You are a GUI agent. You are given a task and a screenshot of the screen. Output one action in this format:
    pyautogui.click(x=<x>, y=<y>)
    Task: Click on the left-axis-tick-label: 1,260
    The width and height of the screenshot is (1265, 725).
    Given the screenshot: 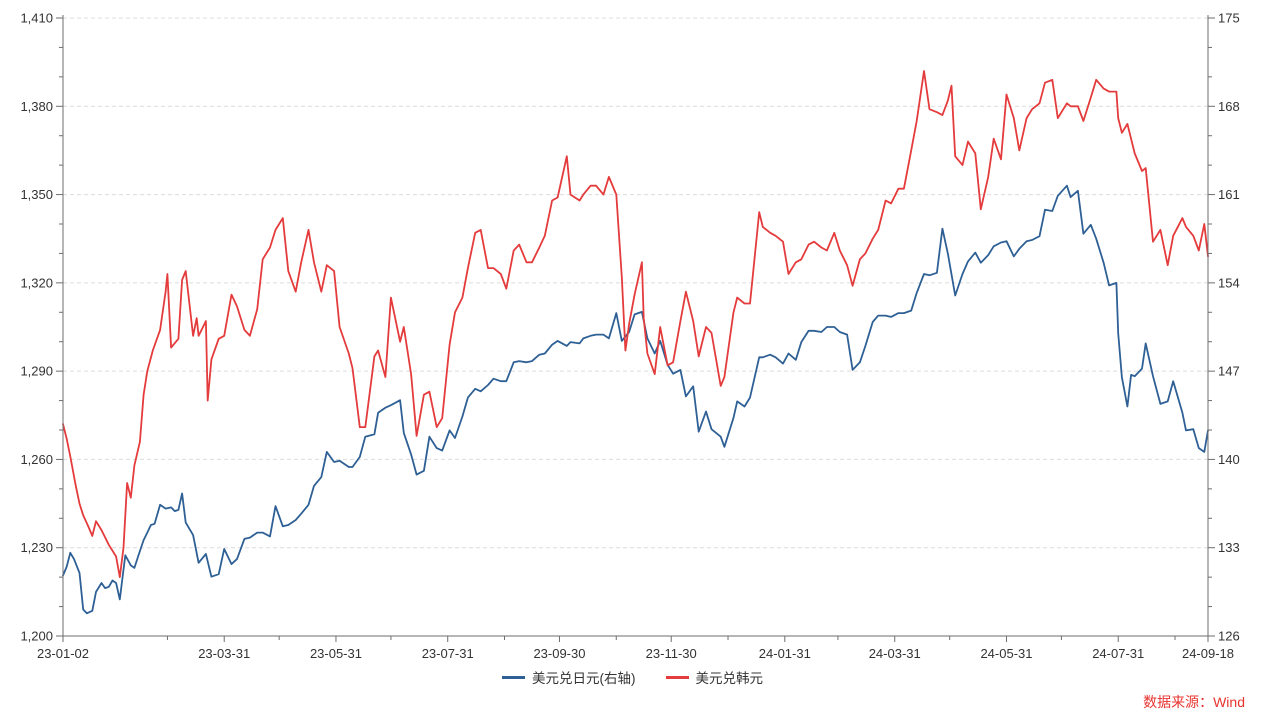 What is the action you would take?
    pyautogui.click(x=36, y=459)
    